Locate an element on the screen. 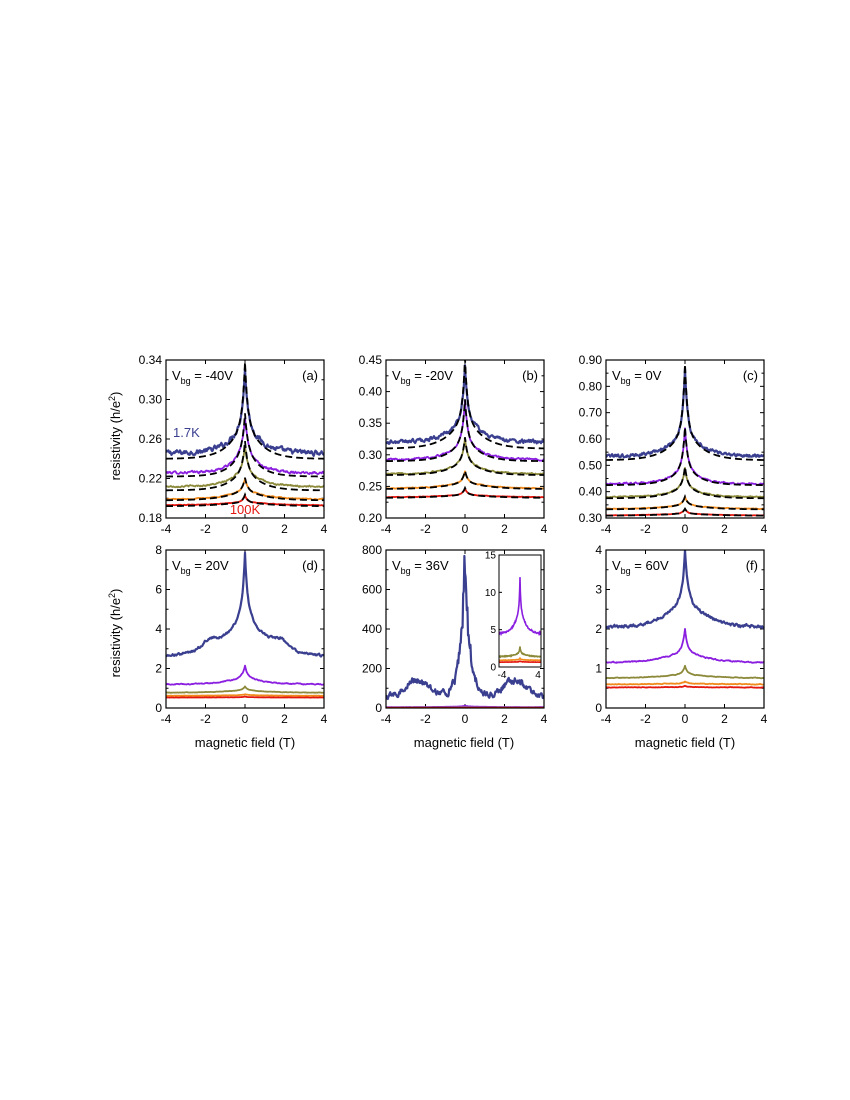  vbg-label: Vbg = 36V is located at coordinates (420, 567).